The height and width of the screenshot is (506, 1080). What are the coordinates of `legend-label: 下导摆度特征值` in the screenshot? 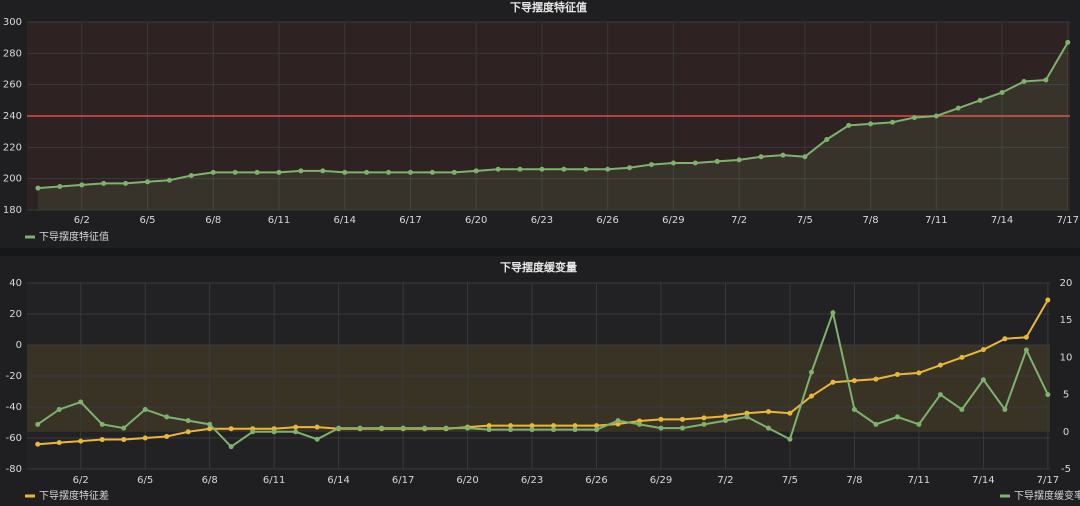 It's located at (74, 236).